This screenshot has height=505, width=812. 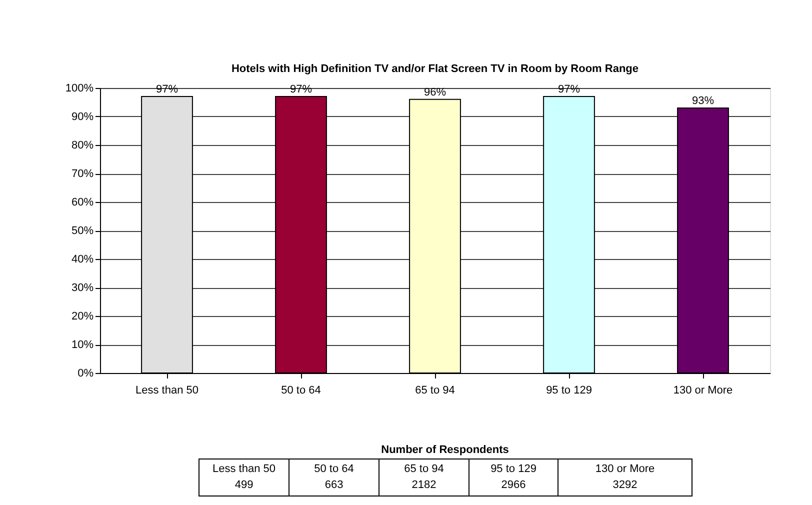 I want to click on y-tick-label: 90%, so click(x=82, y=117).